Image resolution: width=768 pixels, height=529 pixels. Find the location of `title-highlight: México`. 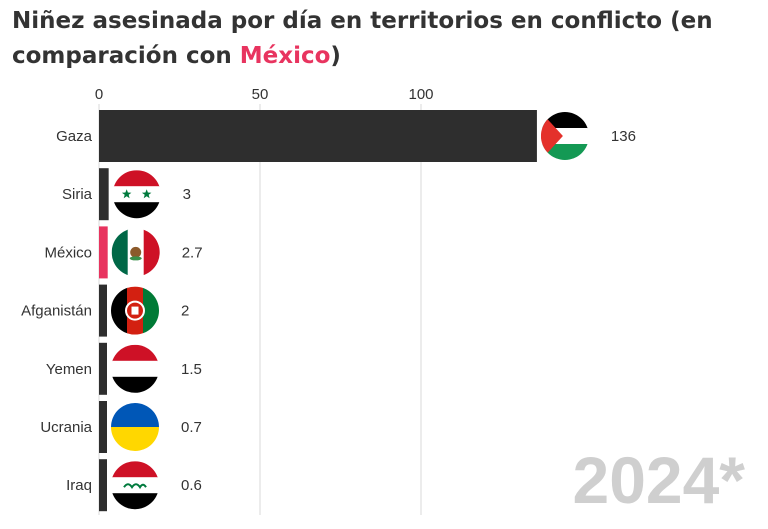

title-highlight: México is located at coordinates (285, 56).